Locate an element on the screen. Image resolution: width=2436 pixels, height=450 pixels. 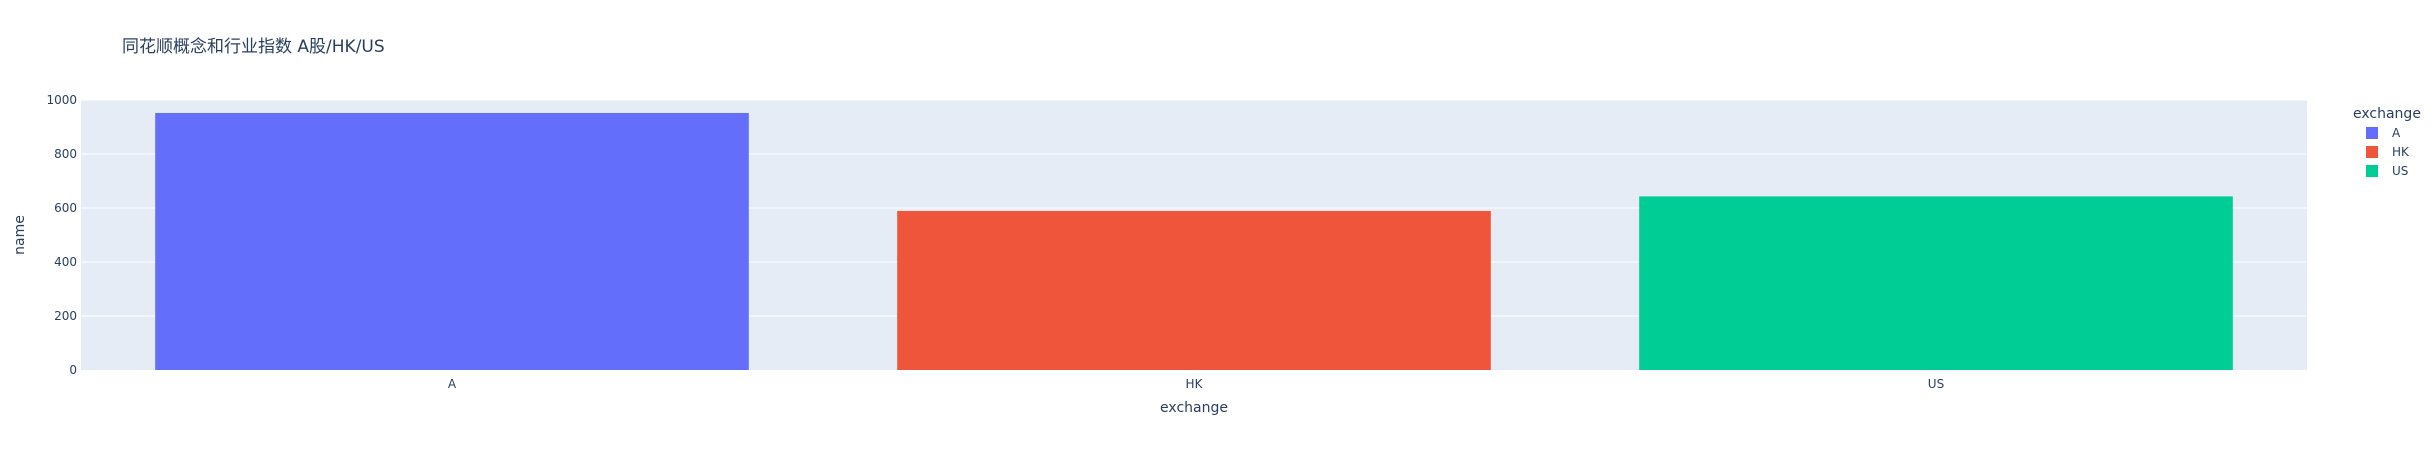
legend-item-label: US is located at coordinates (2400, 171).